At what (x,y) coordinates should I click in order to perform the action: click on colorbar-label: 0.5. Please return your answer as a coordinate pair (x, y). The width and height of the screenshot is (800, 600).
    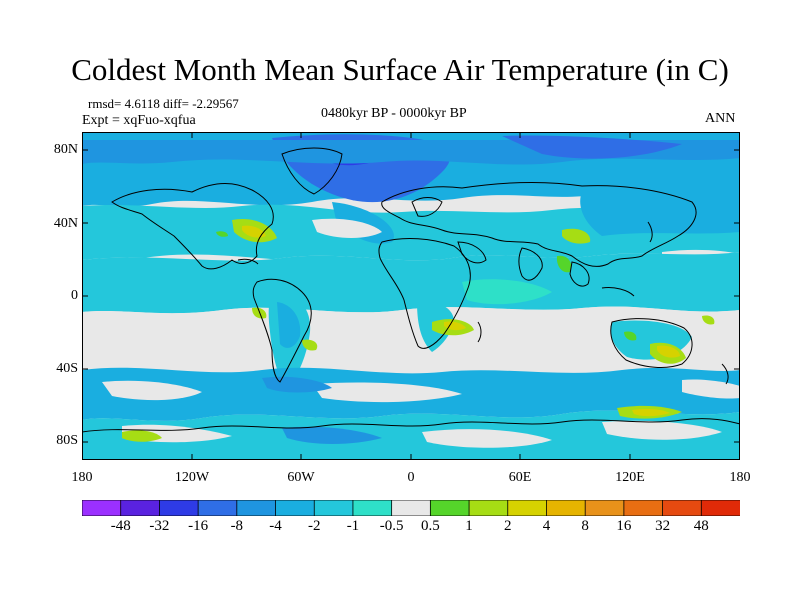
    Looking at the image, I should click on (430, 526).